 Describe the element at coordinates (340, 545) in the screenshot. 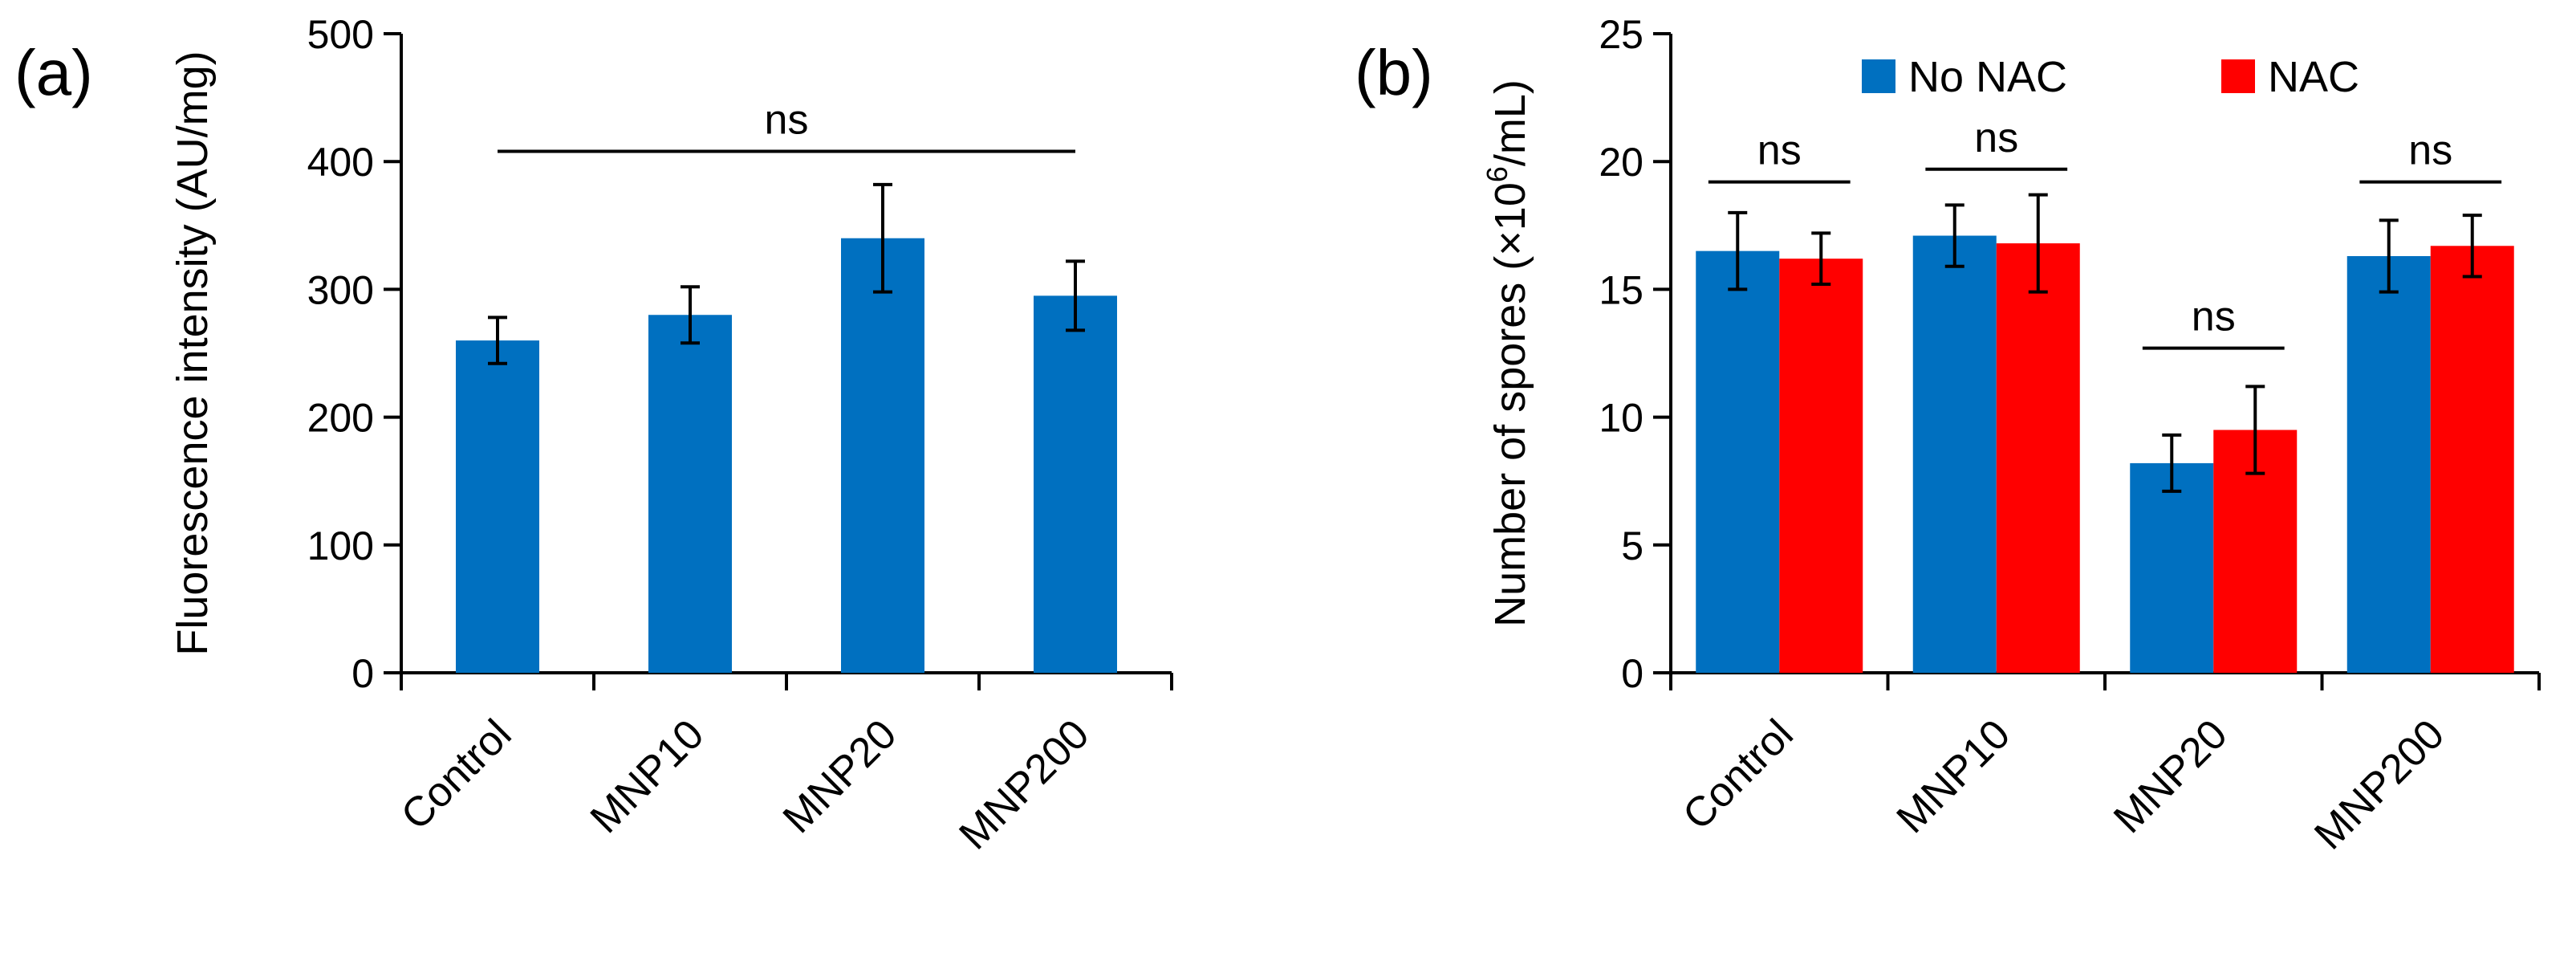

I see `y-tick-label: 100` at that location.